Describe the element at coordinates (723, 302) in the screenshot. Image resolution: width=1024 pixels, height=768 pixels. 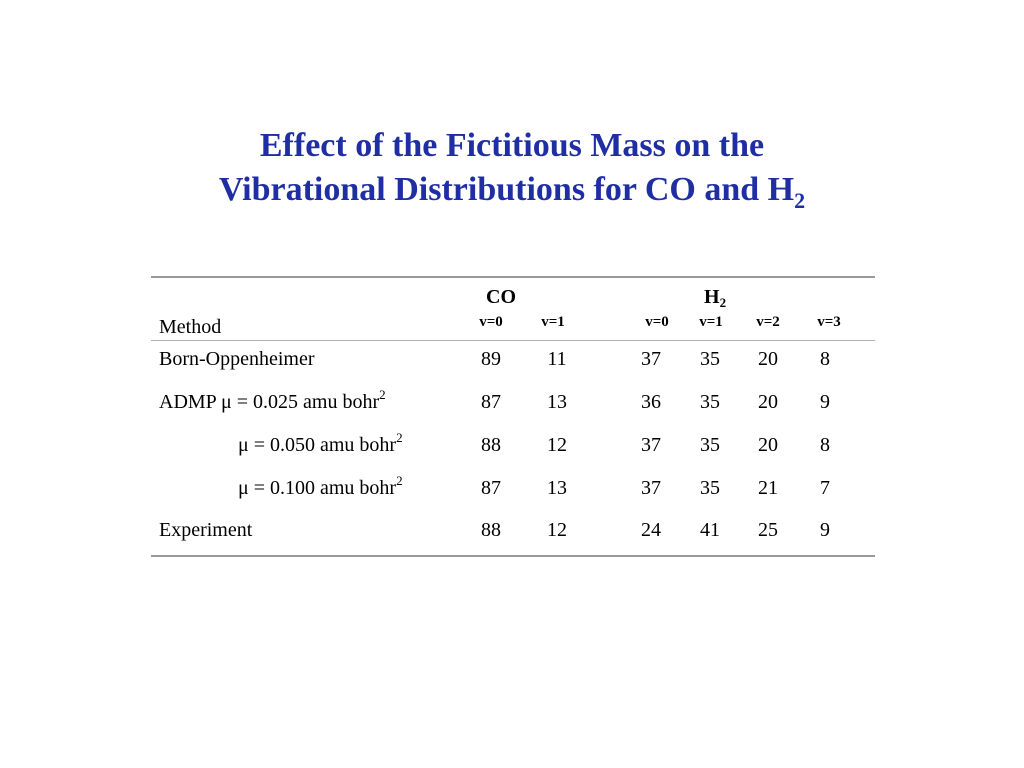
I see `group-header-h2-subscript: 2` at that location.